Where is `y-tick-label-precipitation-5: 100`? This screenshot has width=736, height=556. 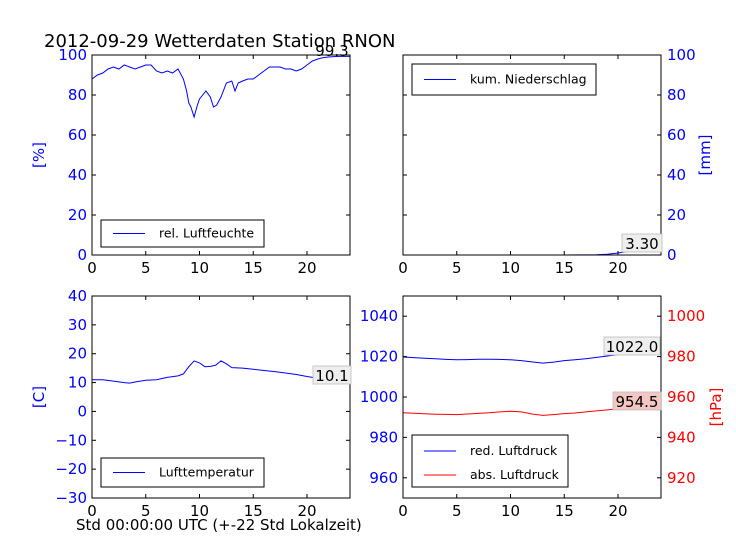 y-tick-label-precipitation-5: 100 is located at coordinates (681, 55).